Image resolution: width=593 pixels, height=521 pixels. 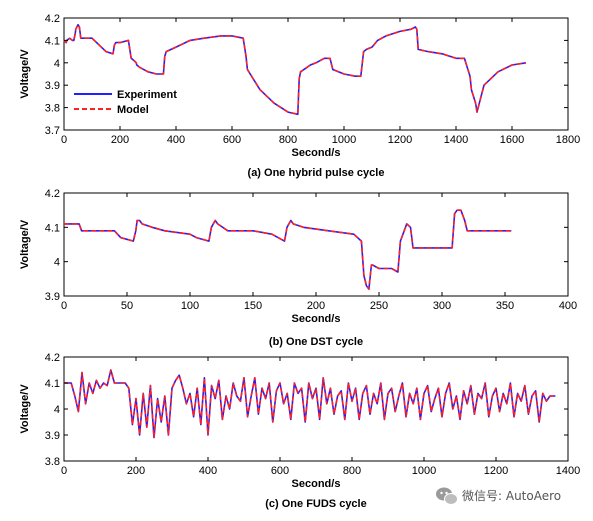 What do you see at coordinates (446, 493) in the screenshot?
I see `wechat-eye-right` at bounding box center [446, 493].